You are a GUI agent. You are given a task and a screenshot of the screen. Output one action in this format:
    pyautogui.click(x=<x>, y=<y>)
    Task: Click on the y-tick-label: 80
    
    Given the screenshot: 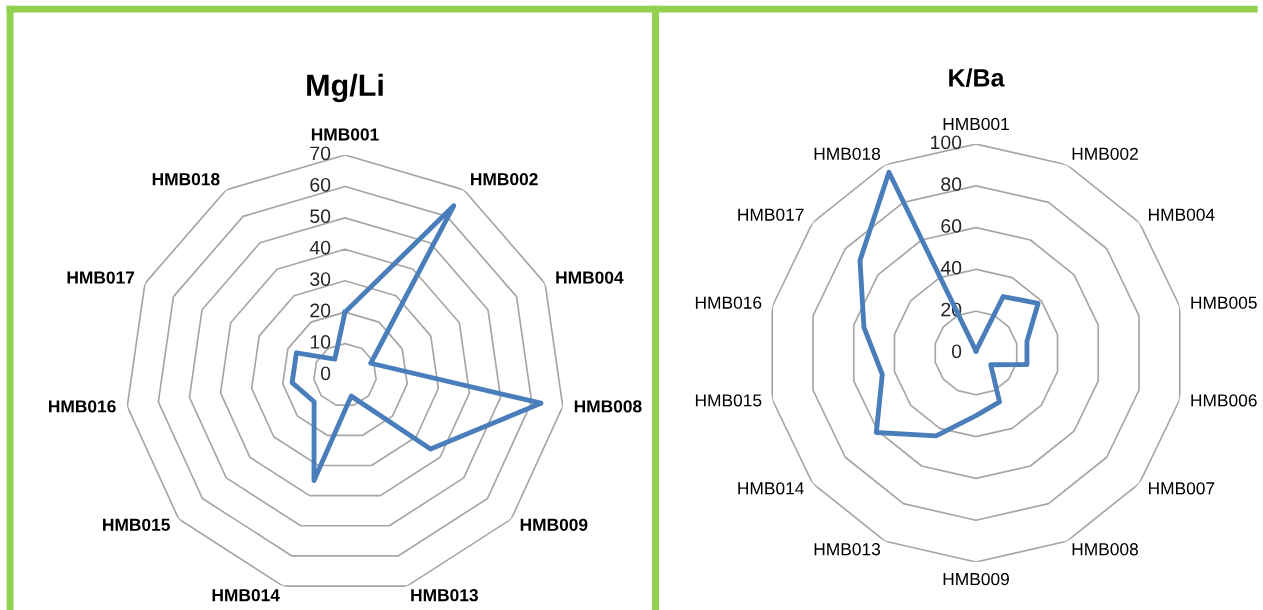 What is the action you would take?
    pyautogui.click(x=951, y=184)
    